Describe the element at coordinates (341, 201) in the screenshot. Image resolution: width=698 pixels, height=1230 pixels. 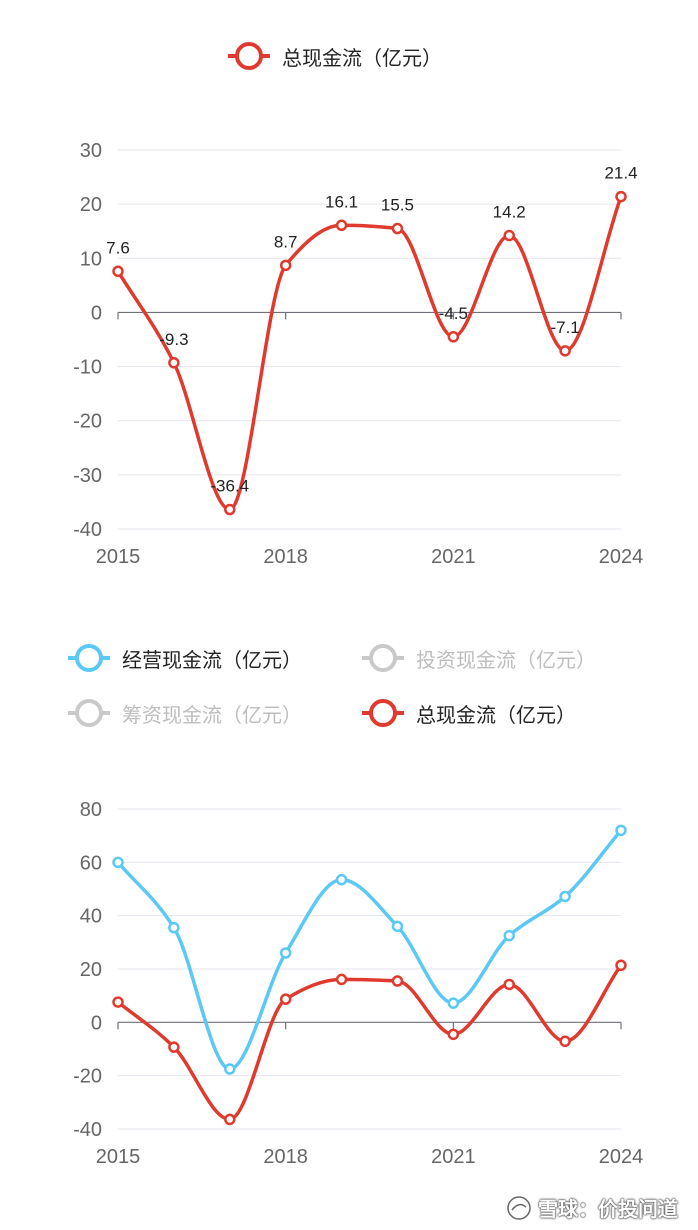
I see `data-label: 16.1` at that location.